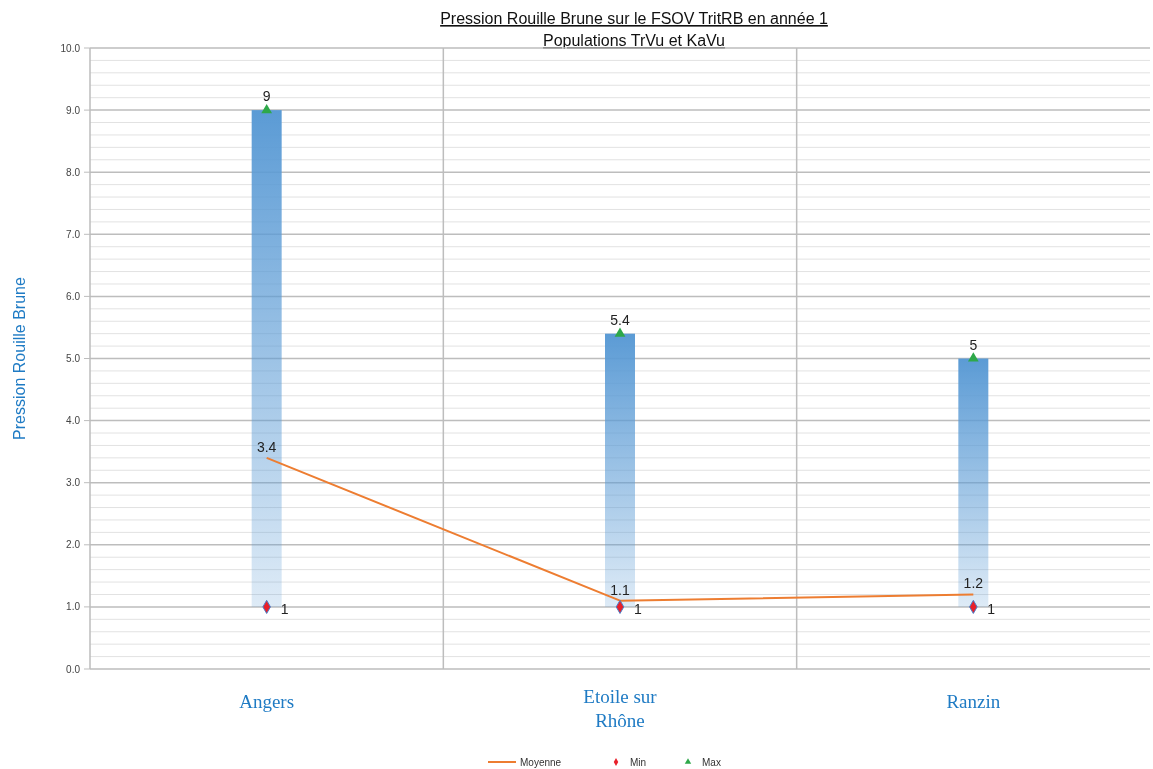 This screenshot has height=769, width=1153. I want to click on y-tick-label: 0.0, so click(73, 669).